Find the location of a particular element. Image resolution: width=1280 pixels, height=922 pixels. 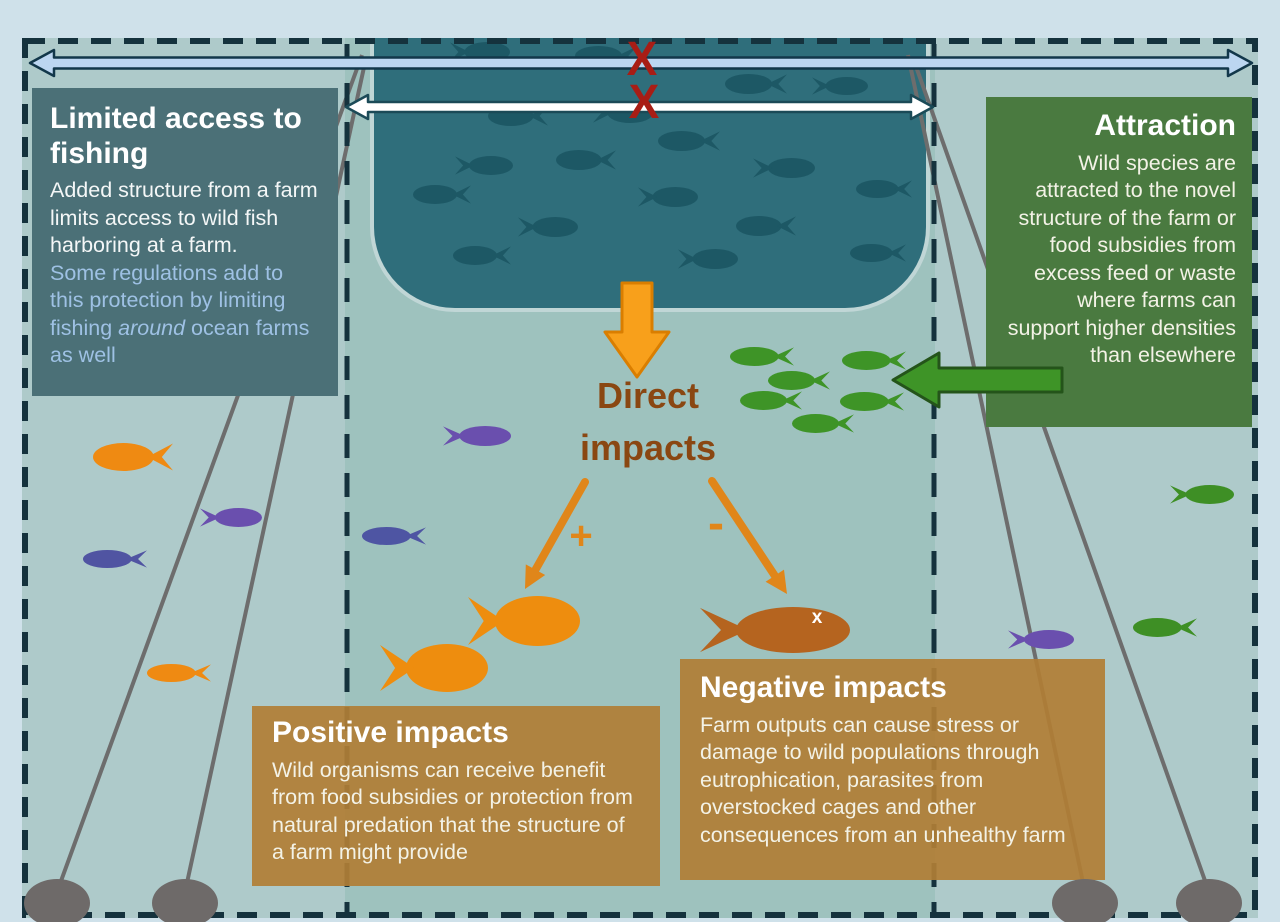

attraction-arrow-icon is located at coordinates (977, 380).